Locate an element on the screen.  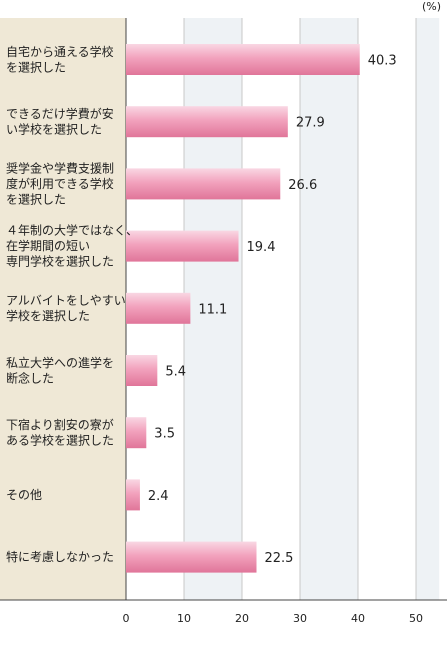
value-label: 22.5 is located at coordinates (279, 558).